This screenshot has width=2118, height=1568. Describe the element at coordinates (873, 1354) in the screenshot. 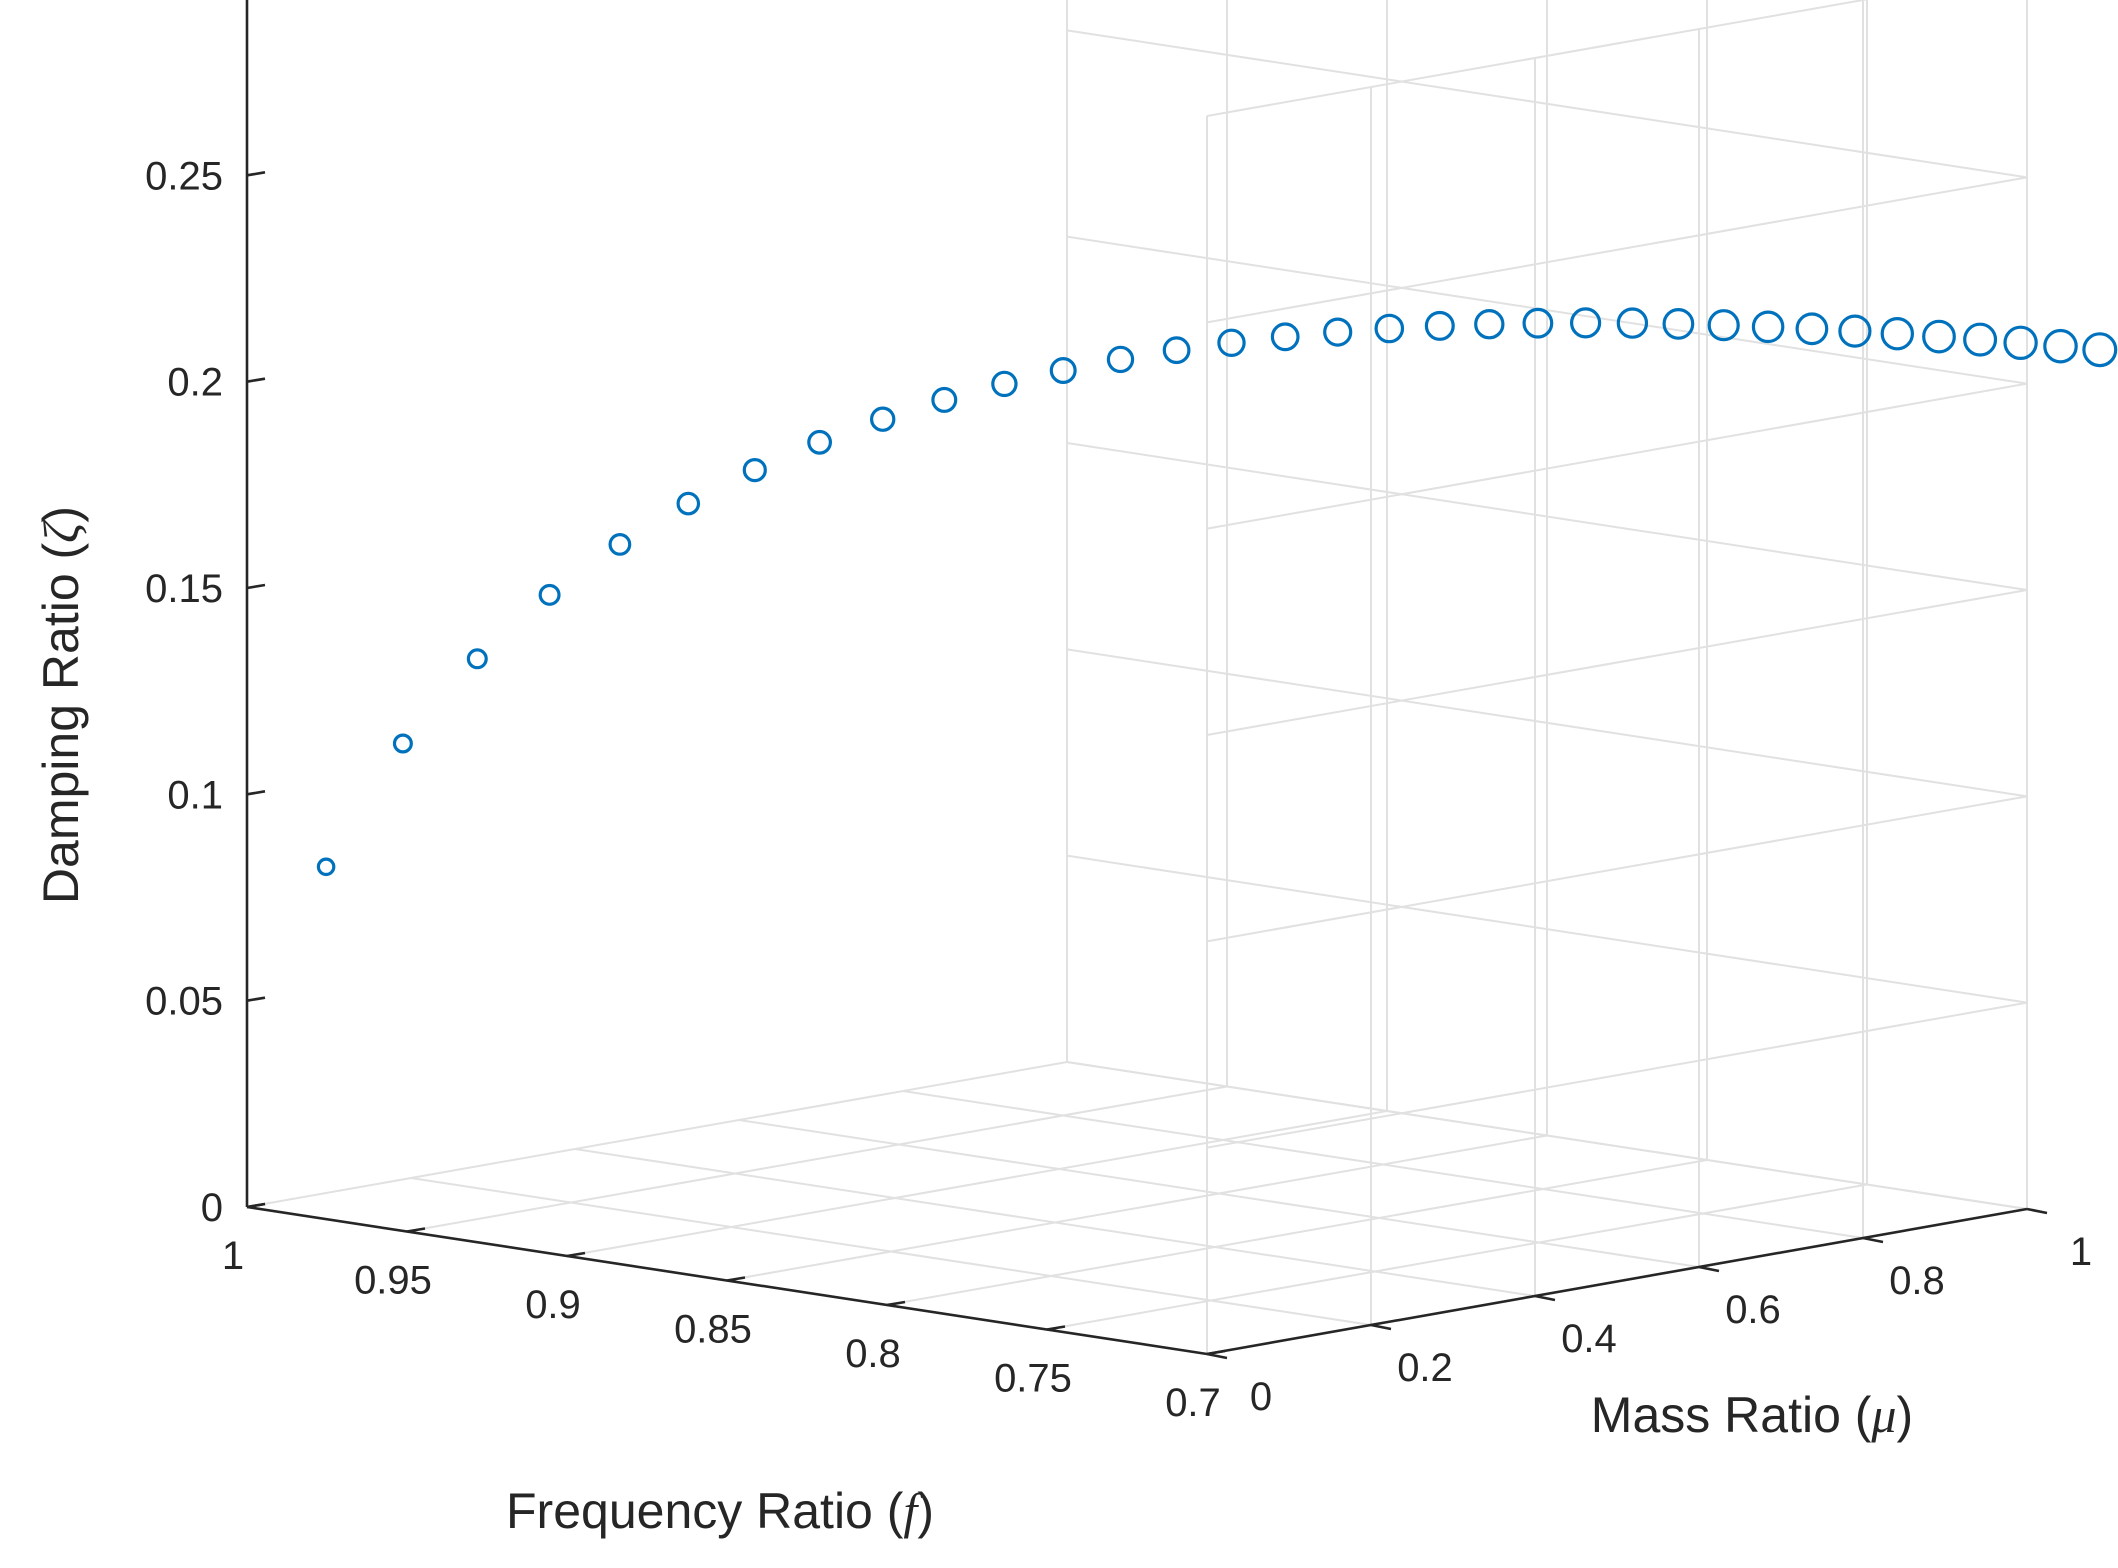

I see `x-tick-label: 0.8` at that location.